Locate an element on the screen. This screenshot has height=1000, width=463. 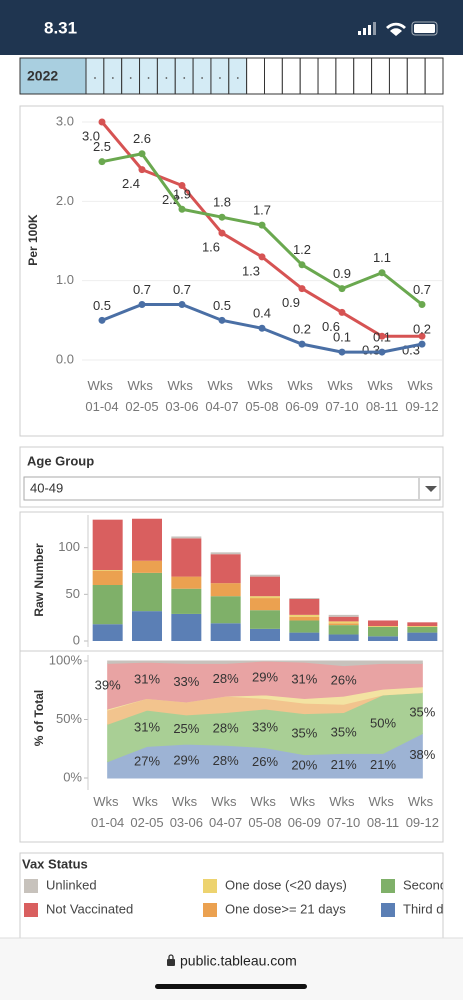
data-label: 27% is located at coordinates (147, 761).